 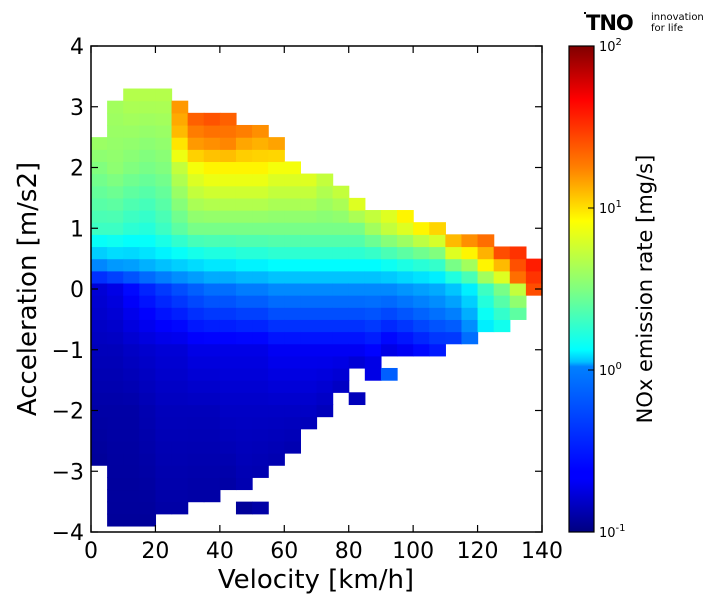 What do you see at coordinates (77, 108) in the screenshot?
I see `y-tick-label: 3` at bounding box center [77, 108].